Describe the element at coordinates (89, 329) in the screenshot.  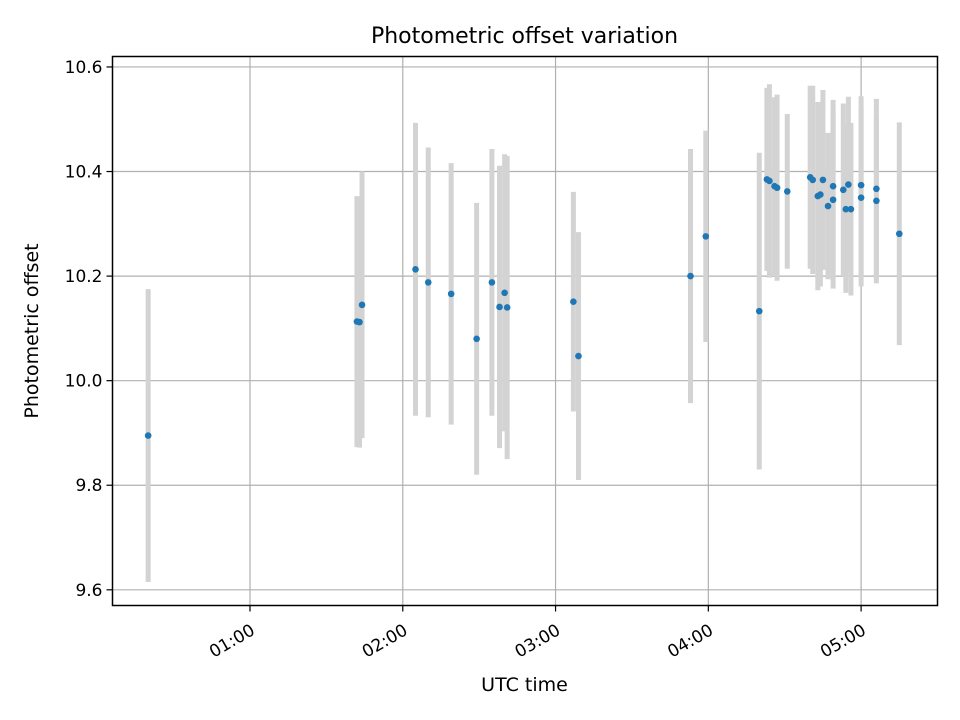
I see `y-axis-ticks: 9.6 9.8 10.0 10.2 10.4 10.6` at that location.